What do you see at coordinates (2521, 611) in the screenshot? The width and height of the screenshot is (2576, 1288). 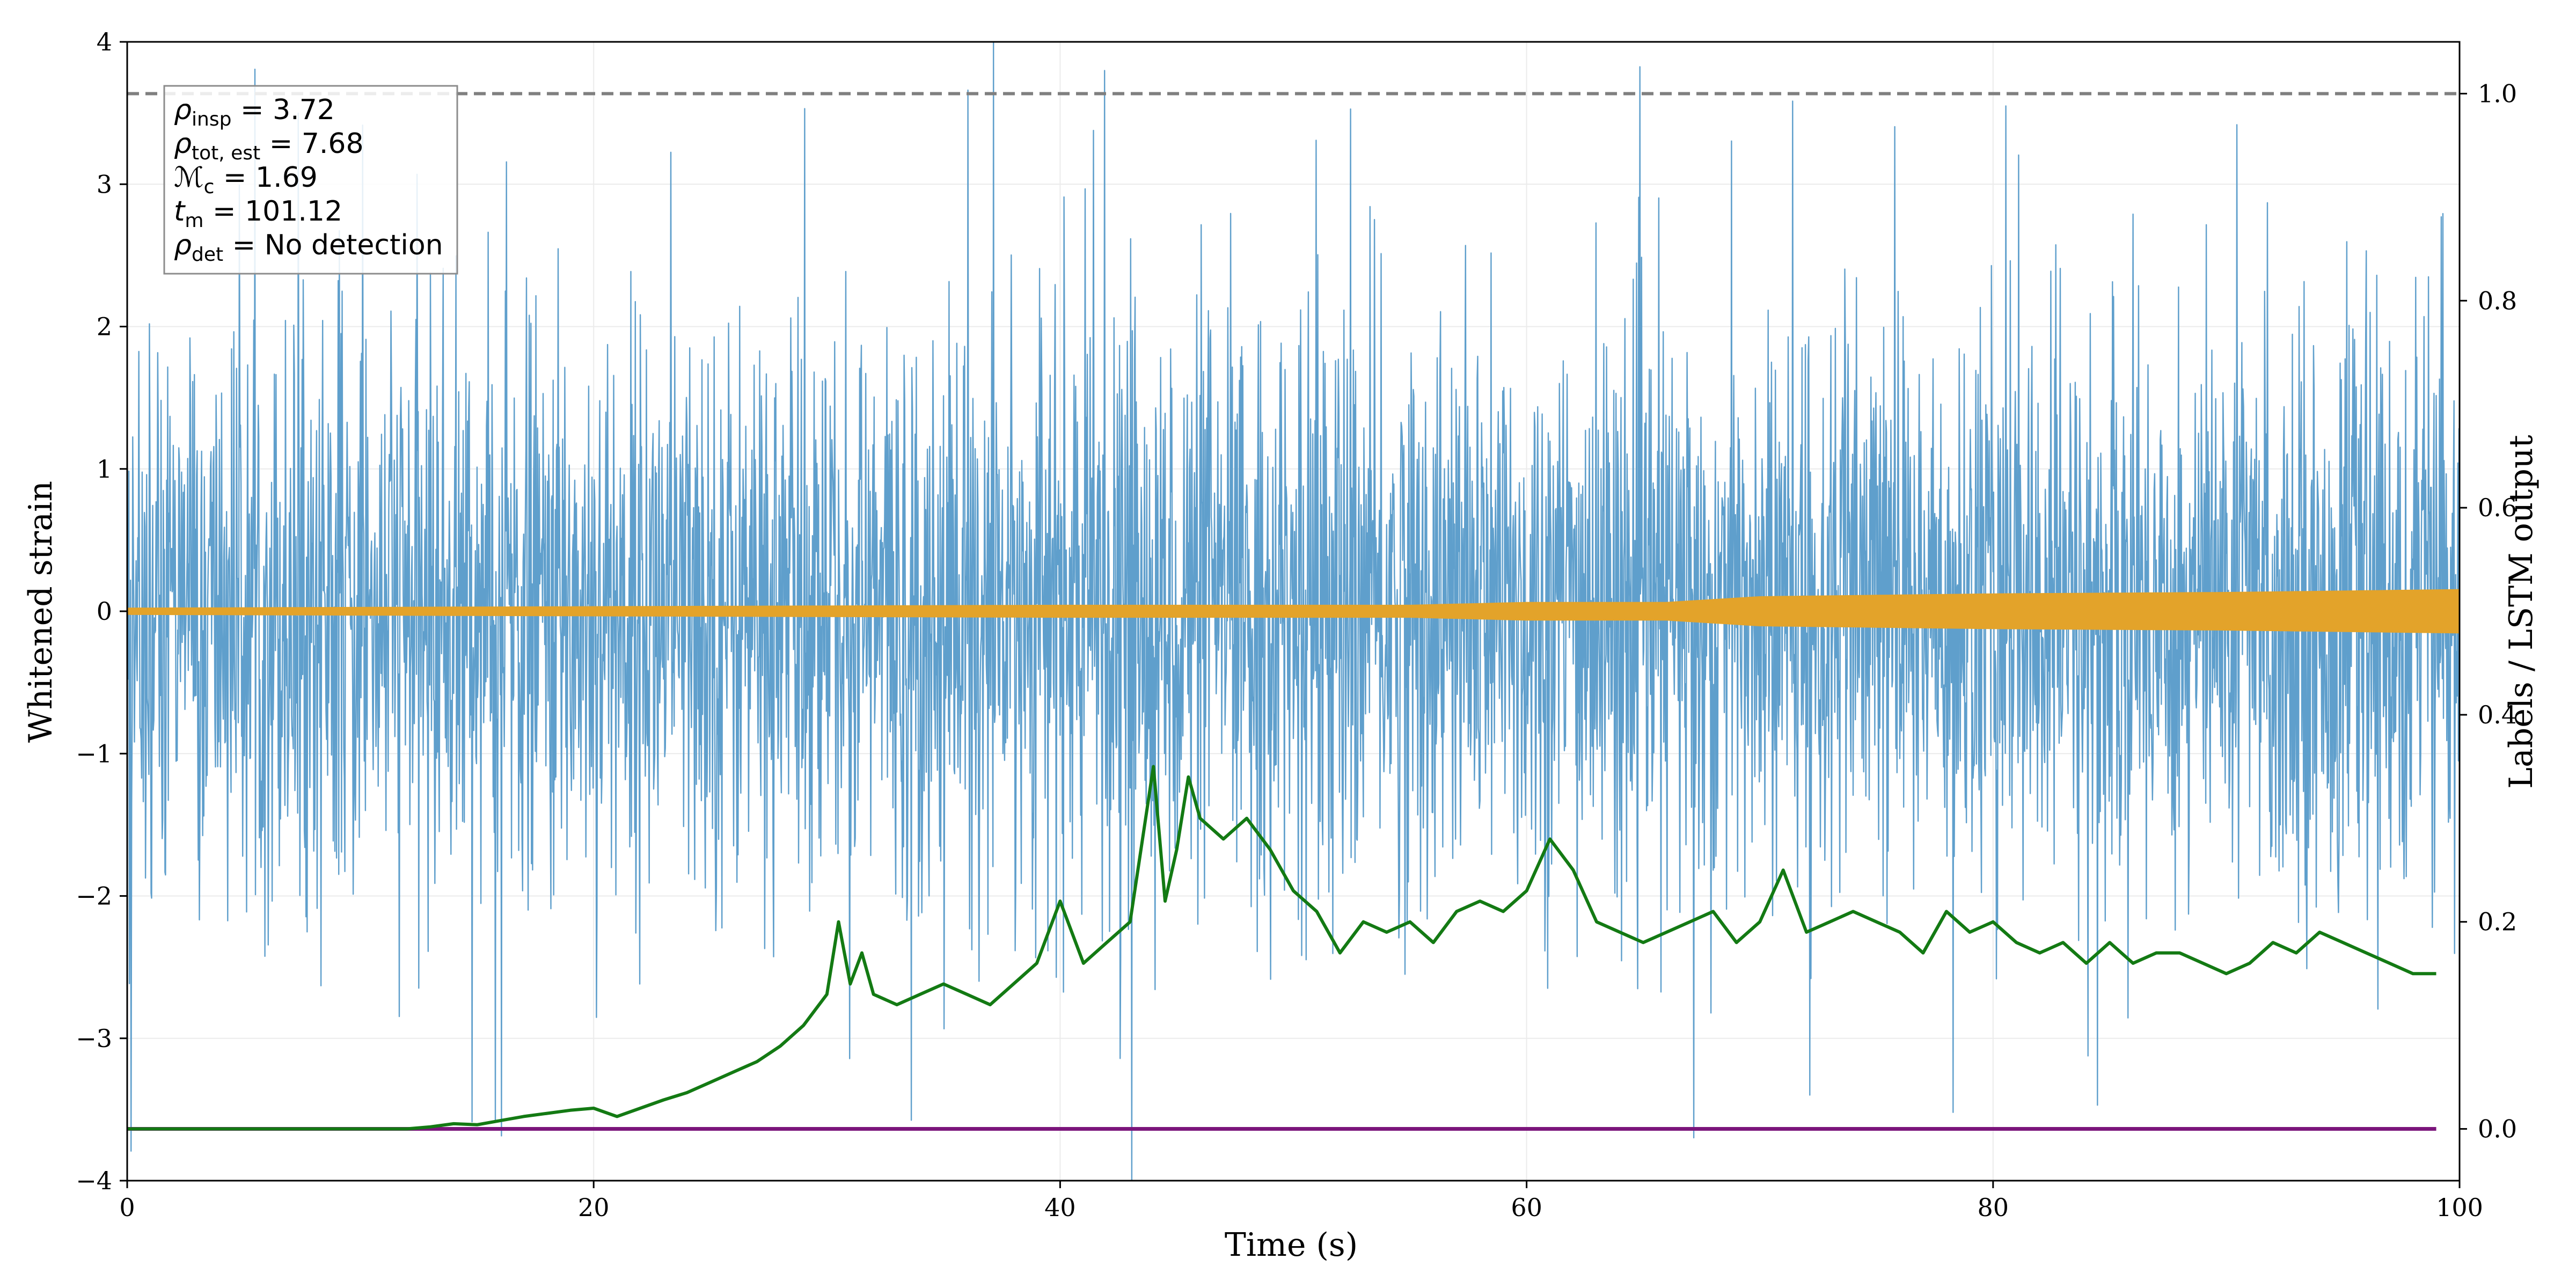 I see `y2-axis-label: Labels / LSTM output` at bounding box center [2521, 611].